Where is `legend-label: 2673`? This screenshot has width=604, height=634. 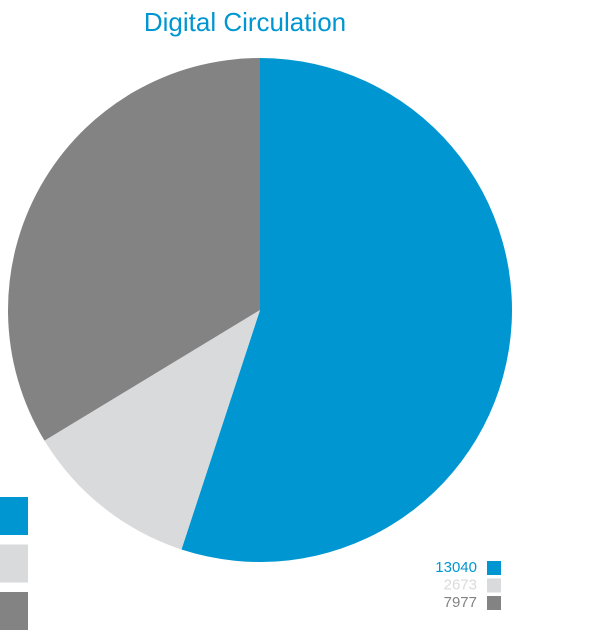
legend-label: 2673 is located at coordinates (460, 584).